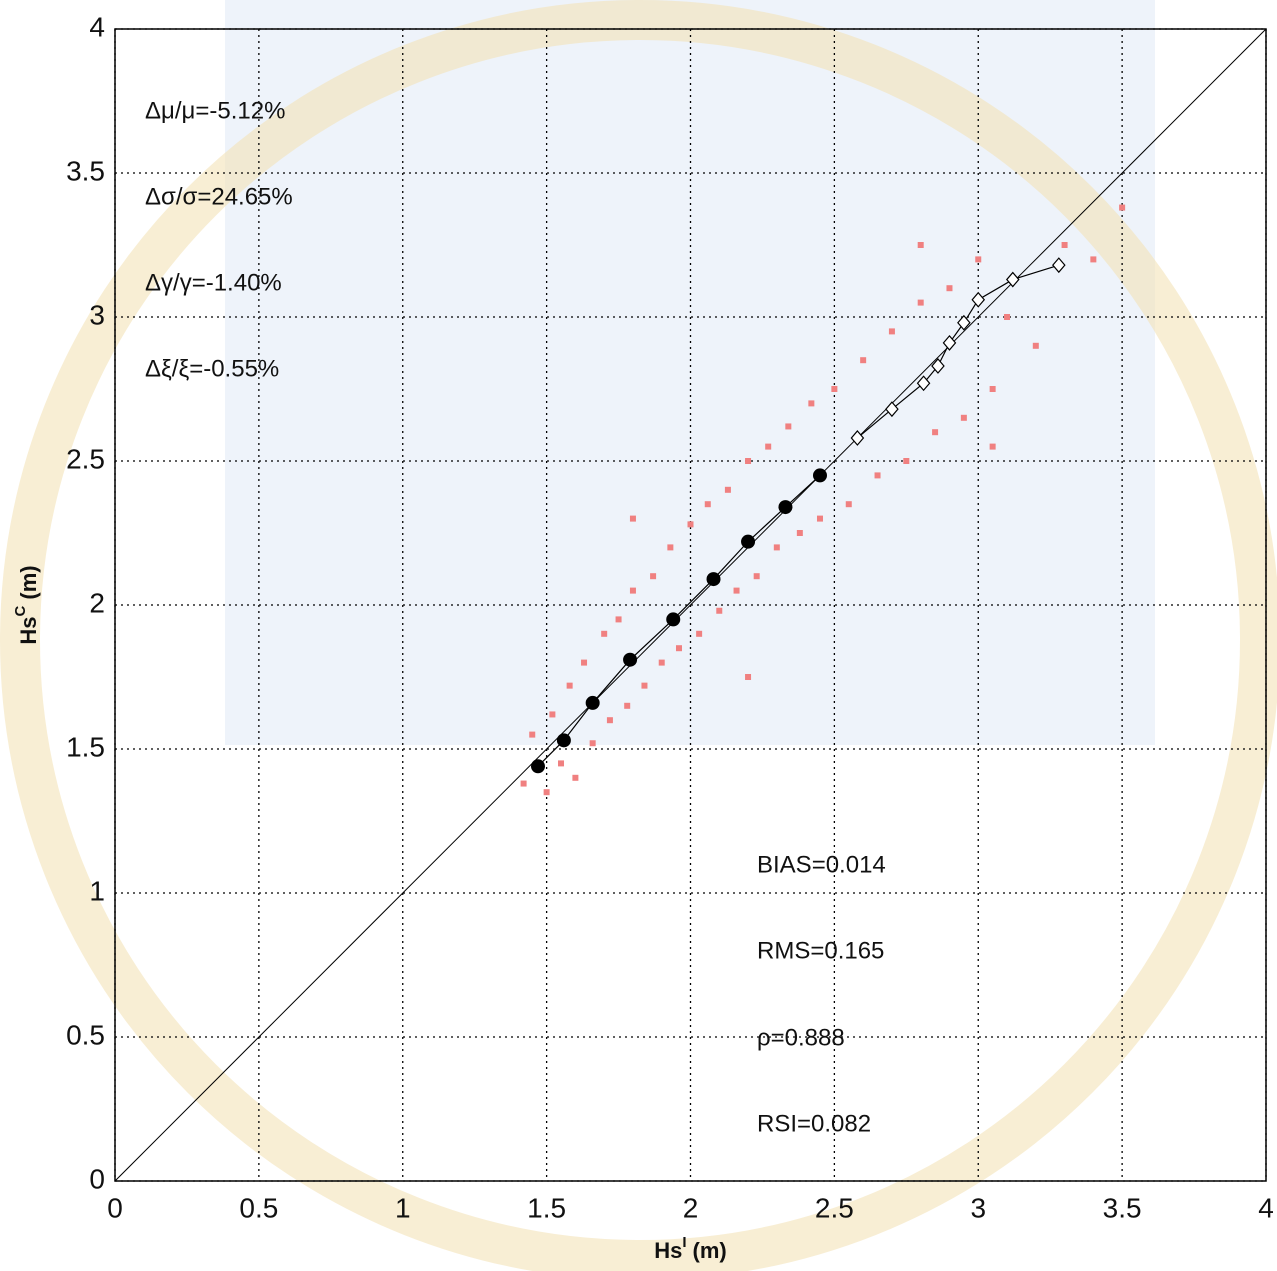  I want to click on x-tick-label: 3, so click(978, 1207).